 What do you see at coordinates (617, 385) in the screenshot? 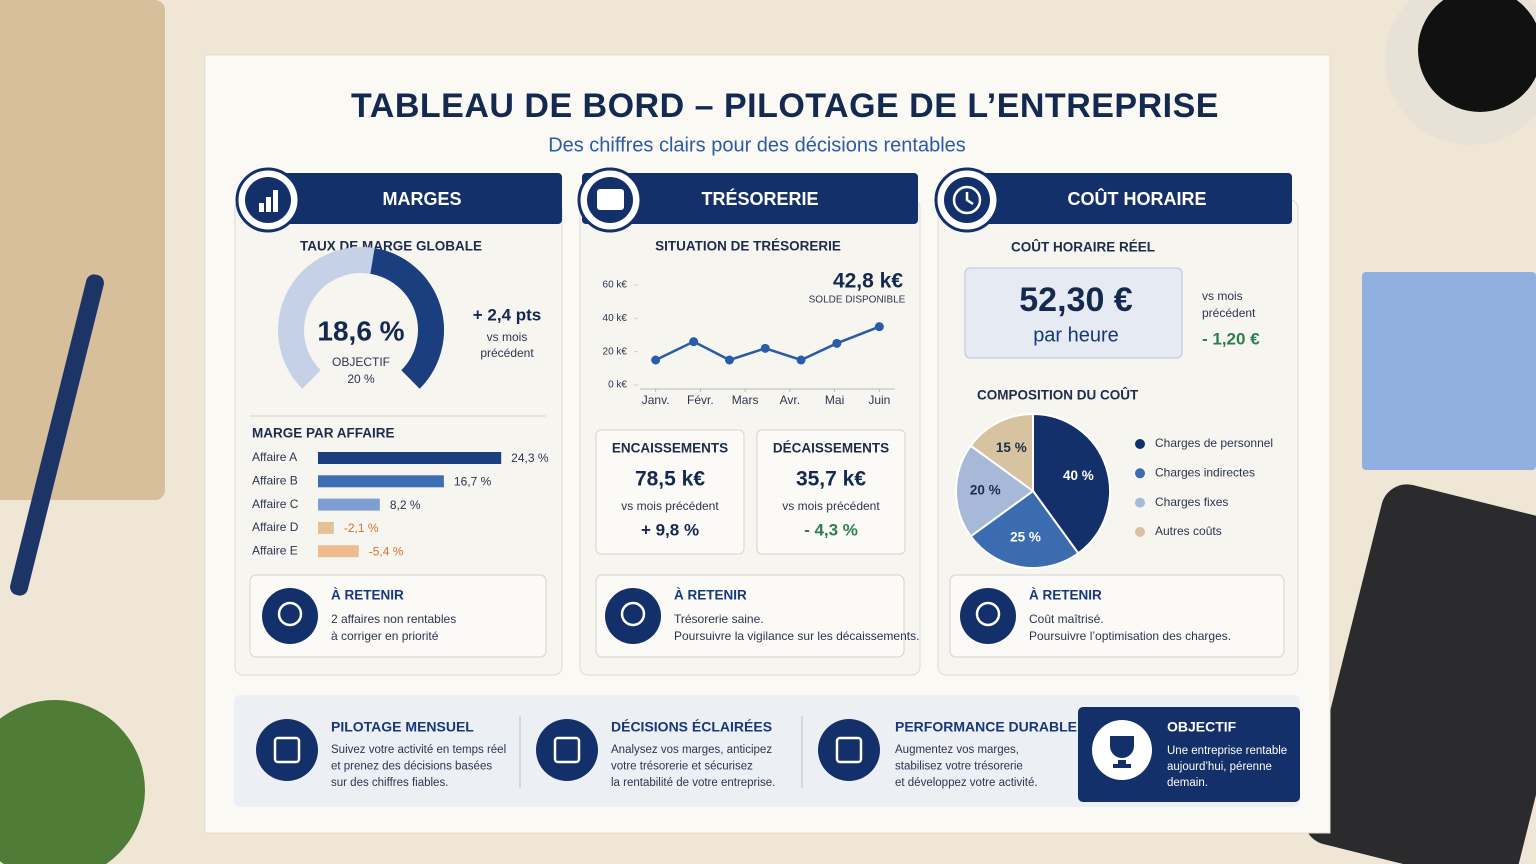
I see `y-tick-label: 0 k€` at bounding box center [617, 385].